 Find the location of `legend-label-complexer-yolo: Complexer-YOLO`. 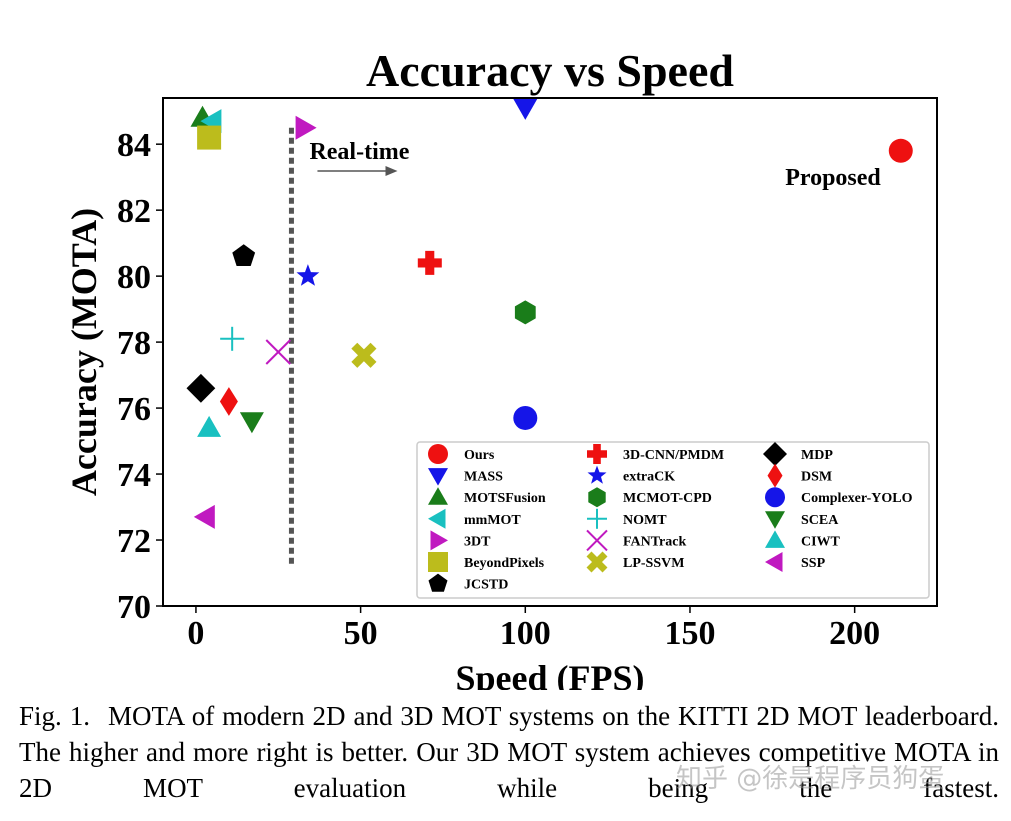

legend-label-complexer-yolo: Complexer-YOLO is located at coordinates (857, 498).